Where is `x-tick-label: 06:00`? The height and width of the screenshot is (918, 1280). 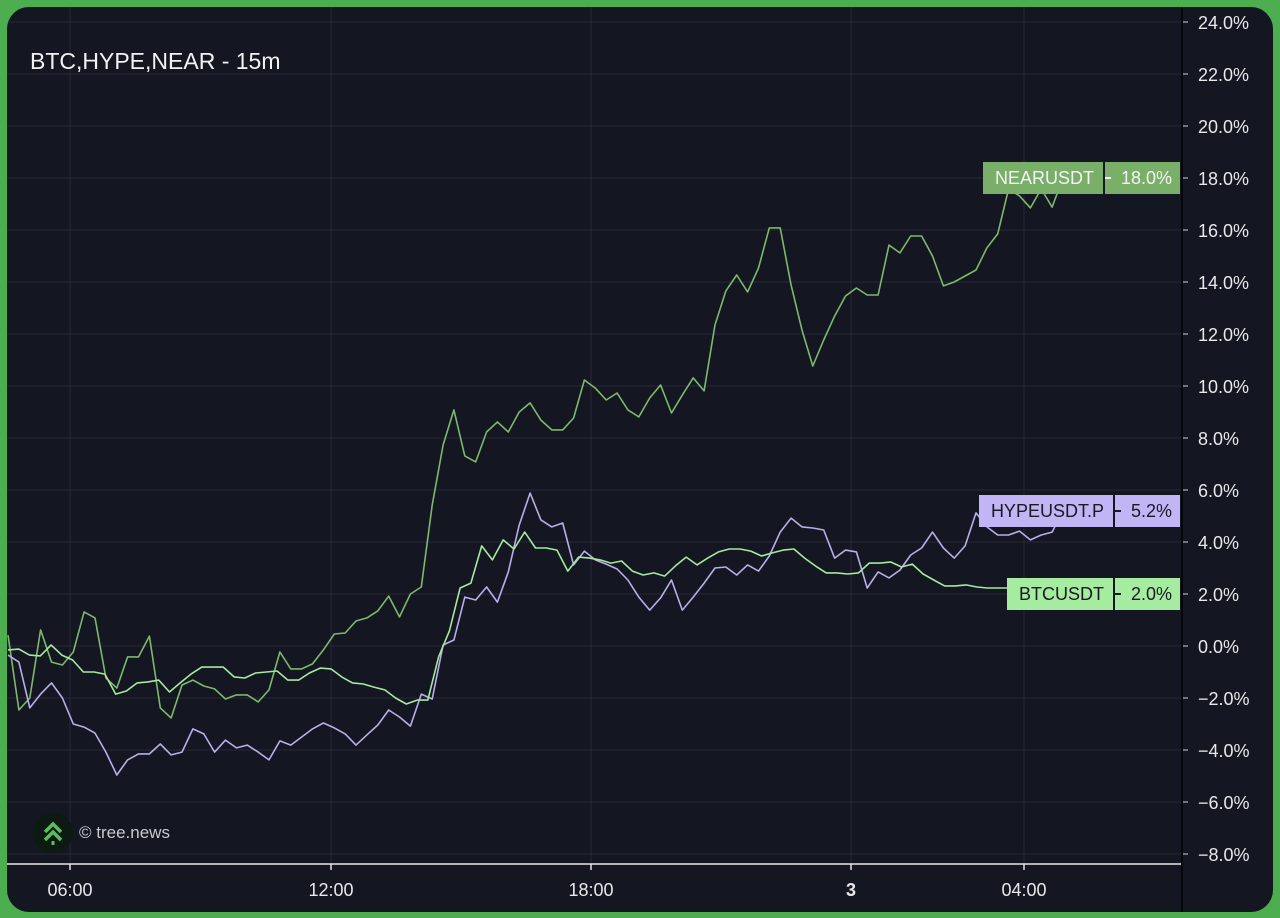 x-tick-label: 06:00 is located at coordinates (69, 890).